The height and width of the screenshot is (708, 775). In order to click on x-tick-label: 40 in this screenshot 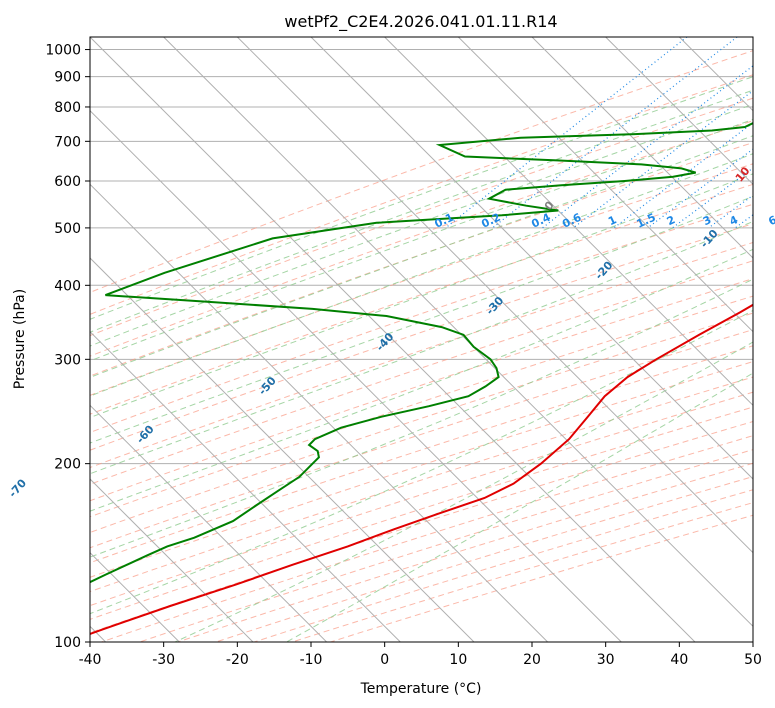, I will do `click(679, 660)`.